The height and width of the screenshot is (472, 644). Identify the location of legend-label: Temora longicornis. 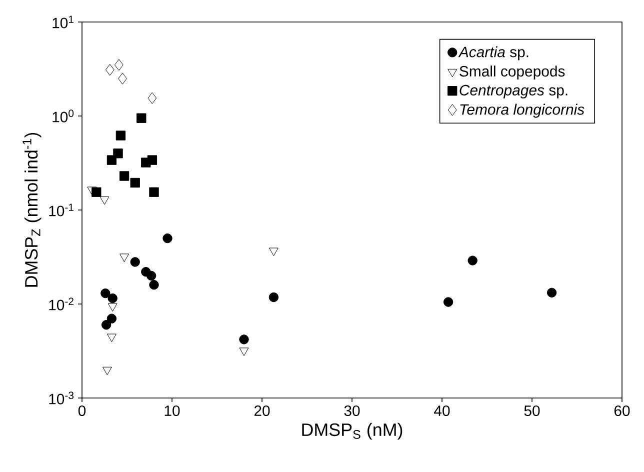
(522, 111).